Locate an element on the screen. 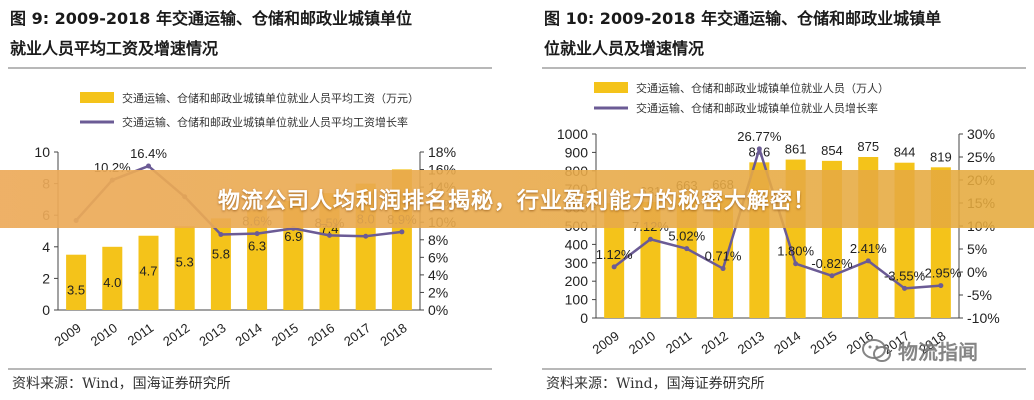  left-legend-line-label: 交通运输、仓储和邮政业城镇单位就业人员平均工资增长率 is located at coordinates (265, 122).